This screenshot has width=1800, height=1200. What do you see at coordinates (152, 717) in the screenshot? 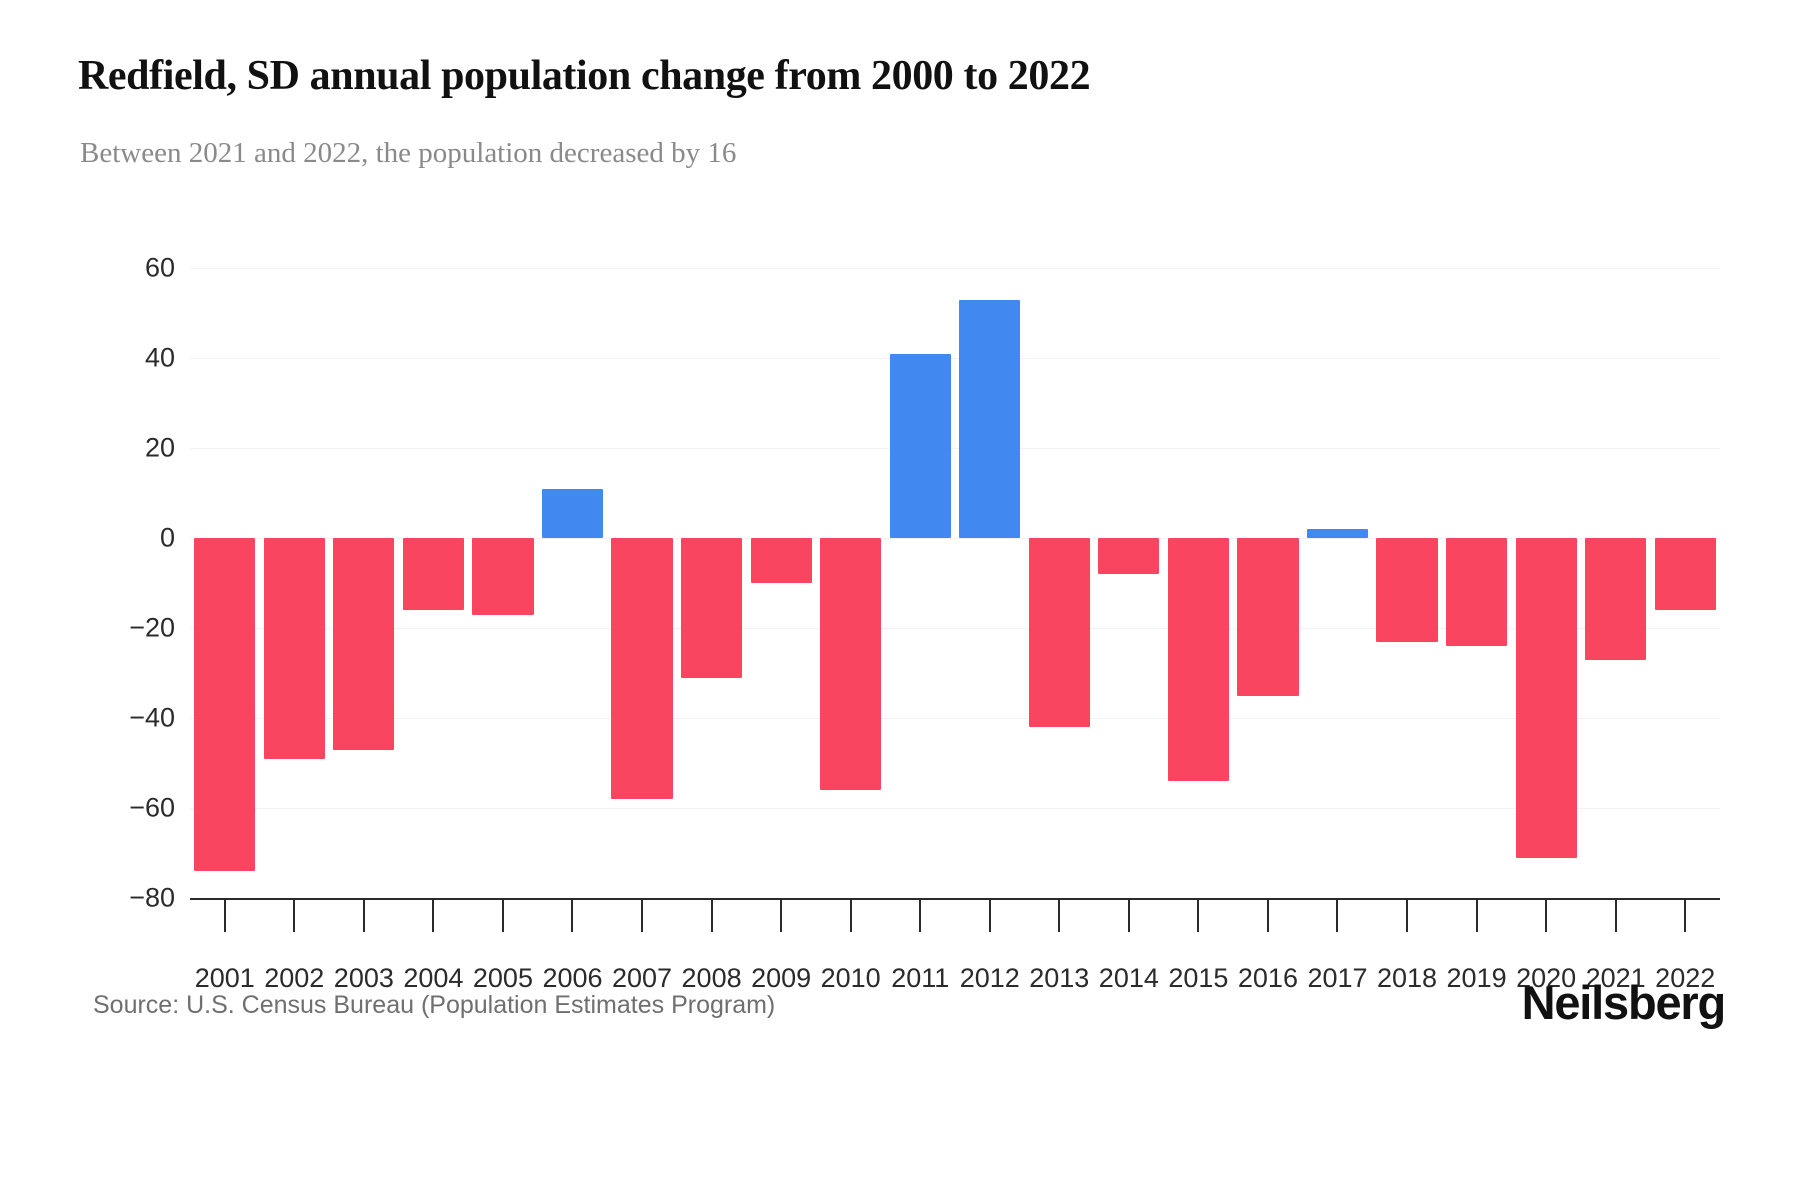
I see `y-axis-label: −40` at bounding box center [152, 717].